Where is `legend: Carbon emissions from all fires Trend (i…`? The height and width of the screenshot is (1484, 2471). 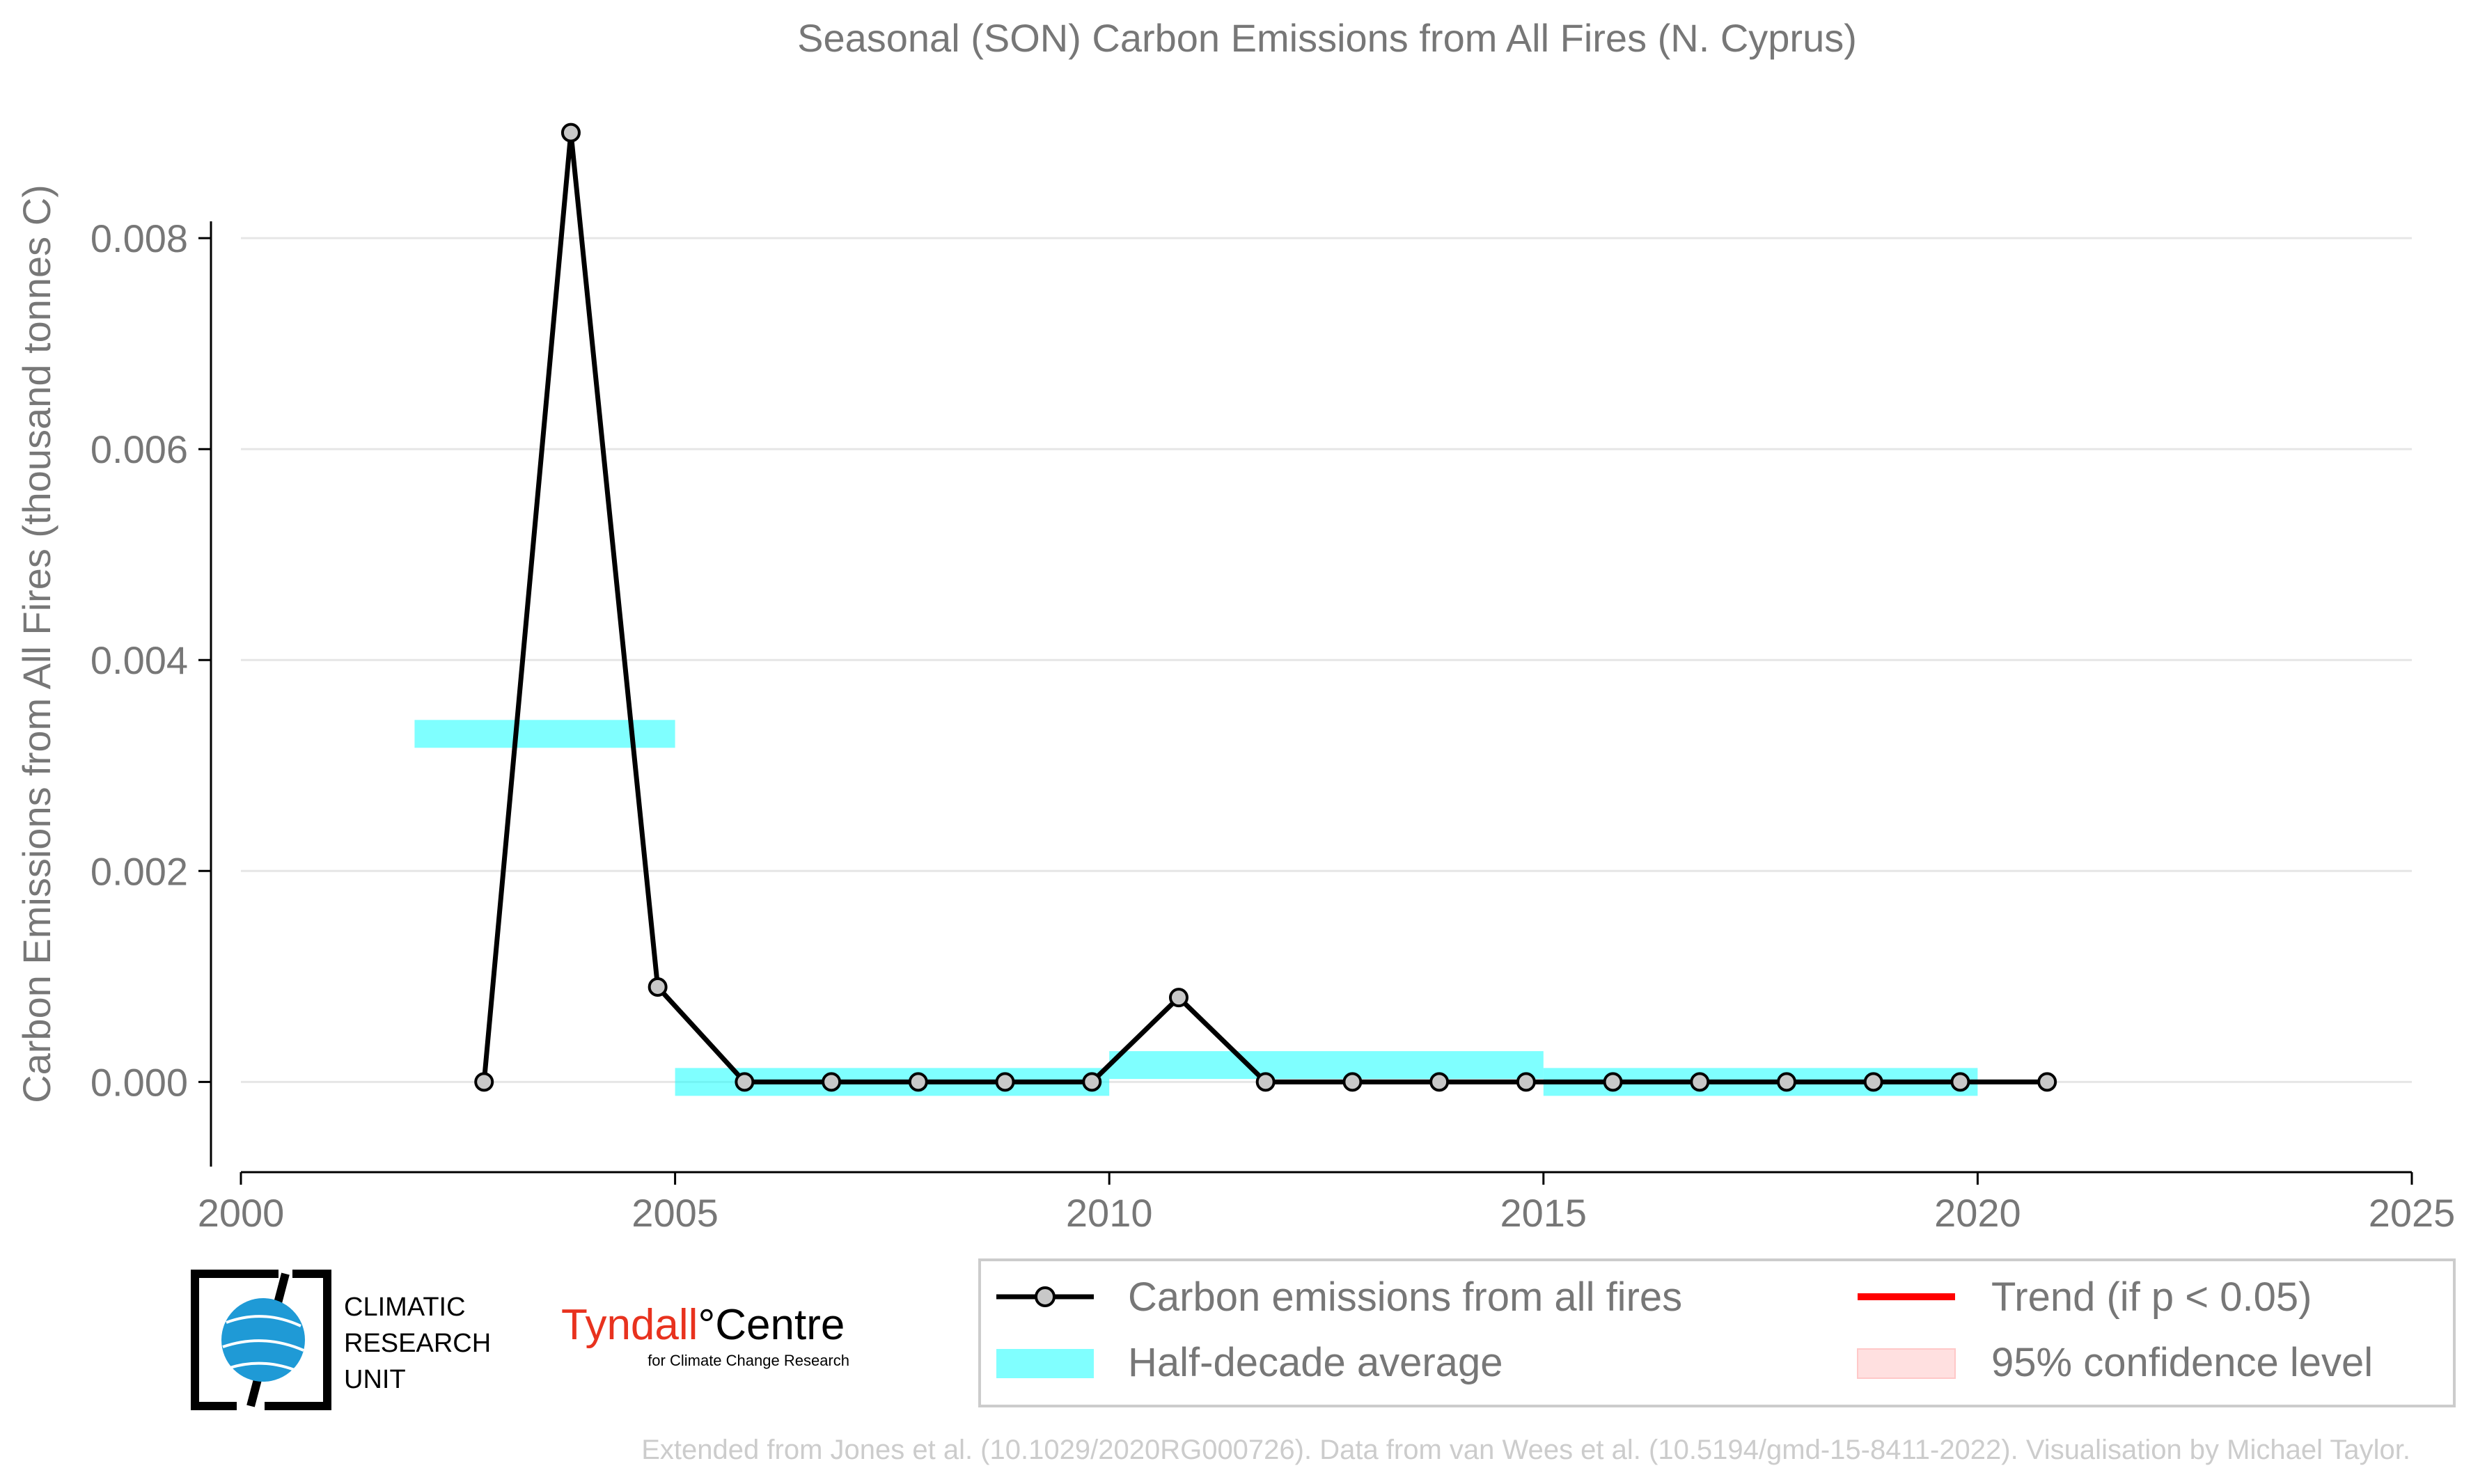 legend: Carbon emissions from all fires Trend (i… is located at coordinates (1717, 1332).